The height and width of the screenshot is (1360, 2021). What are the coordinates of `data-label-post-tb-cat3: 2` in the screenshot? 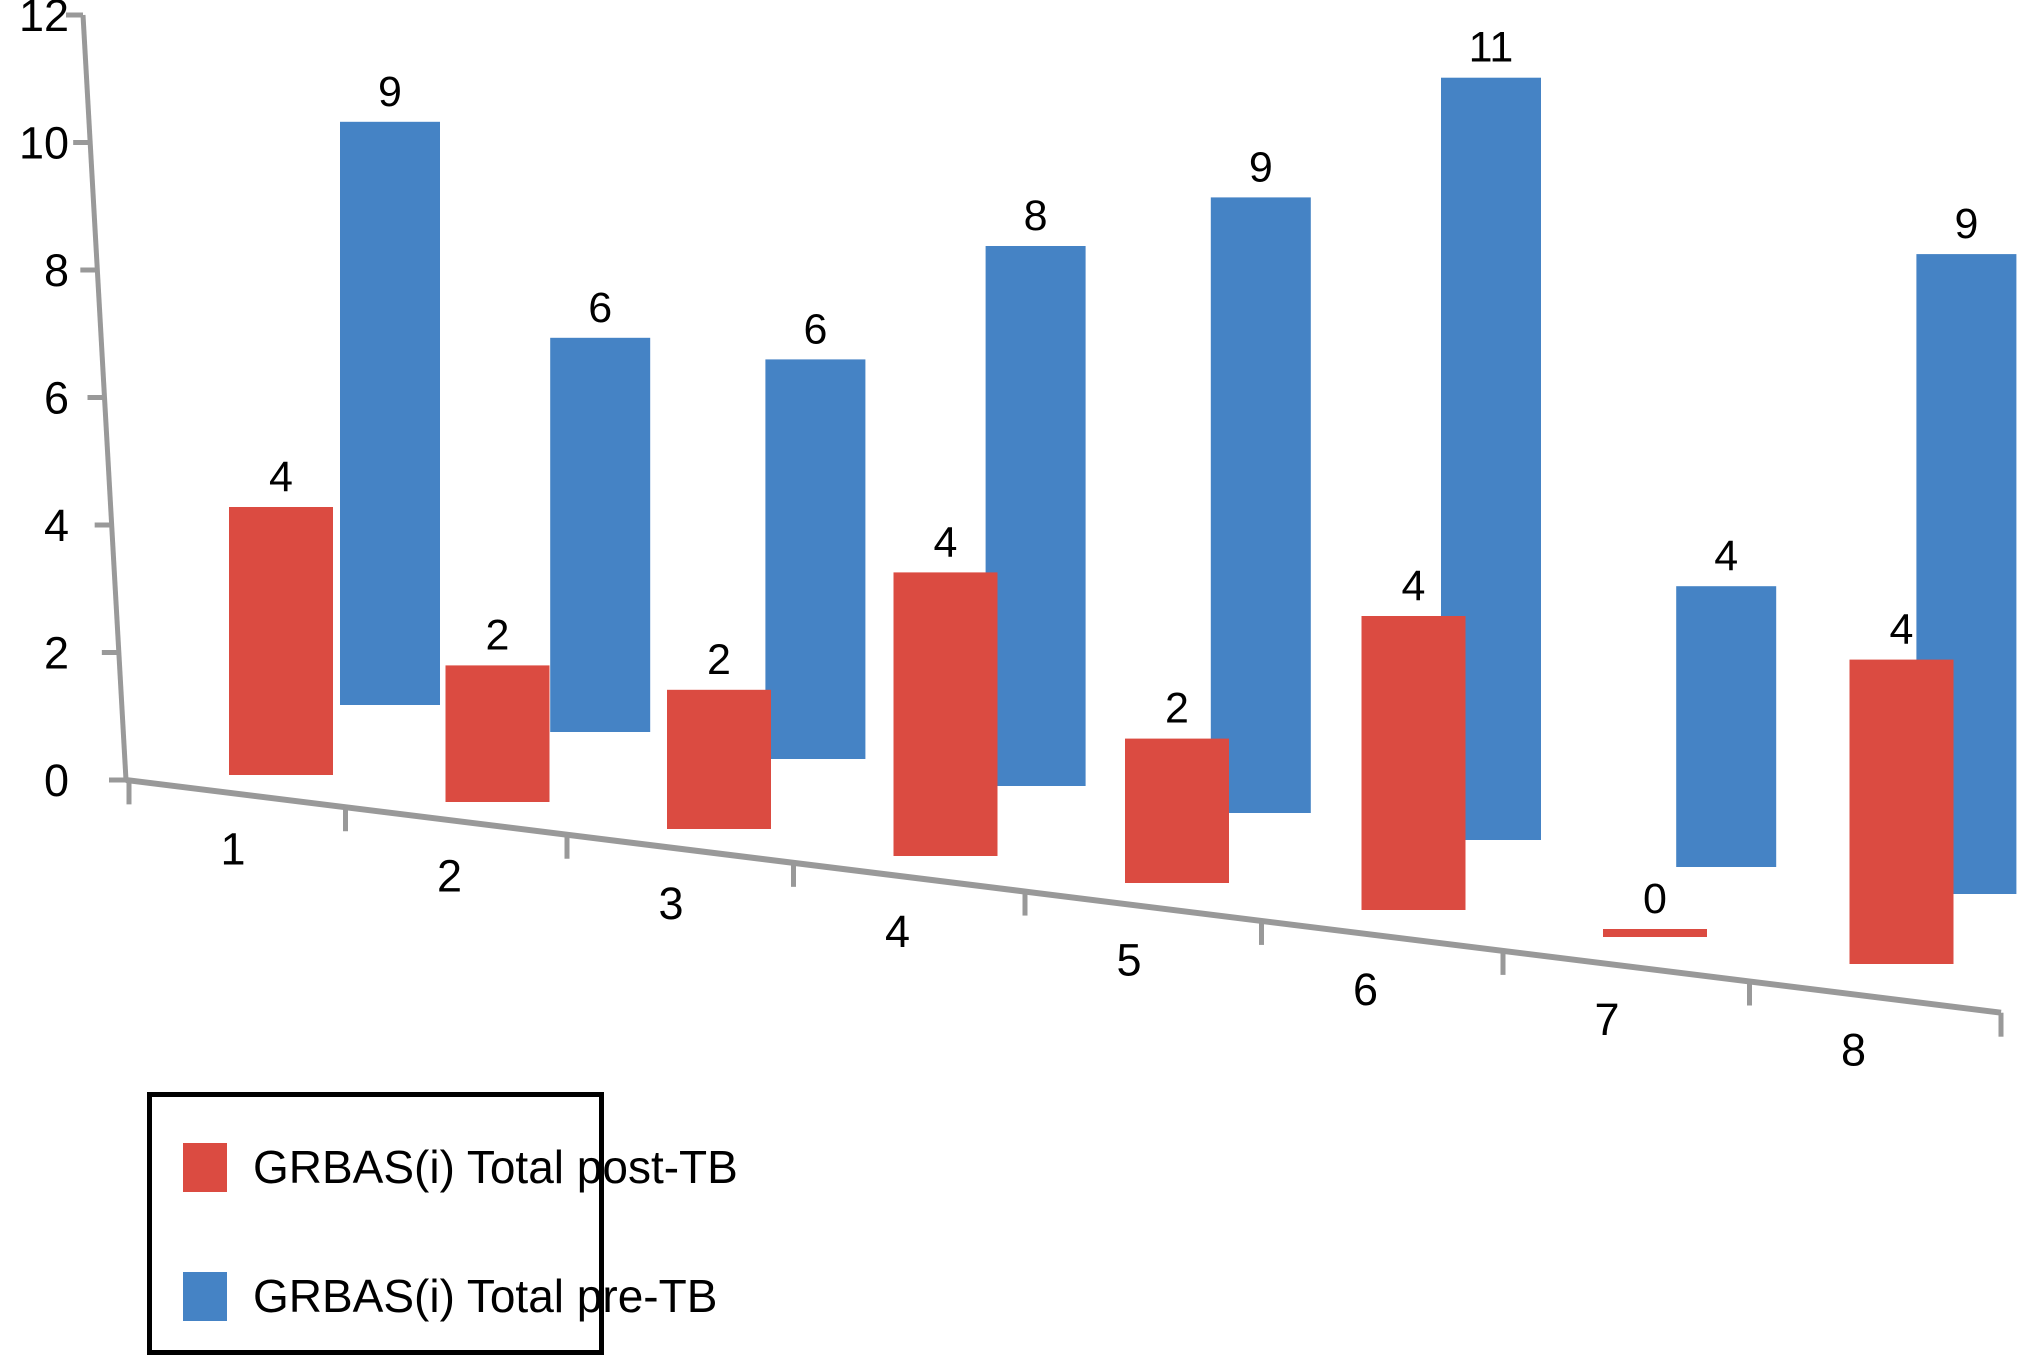 It's located at (719, 660).